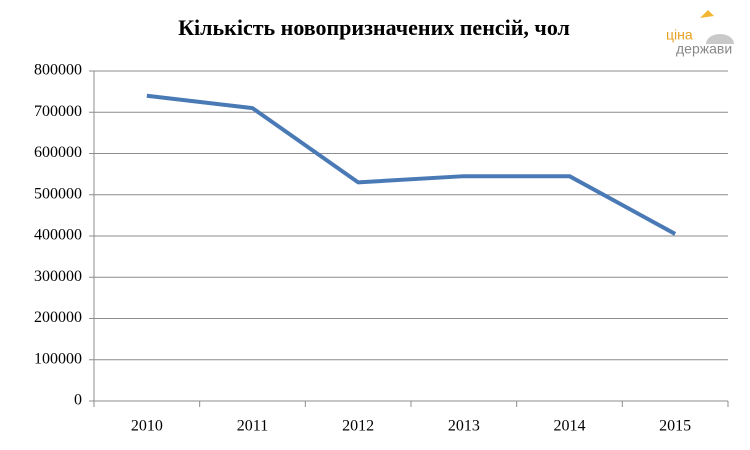  I want to click on y-tick-label: 300000, so click(58, 276).